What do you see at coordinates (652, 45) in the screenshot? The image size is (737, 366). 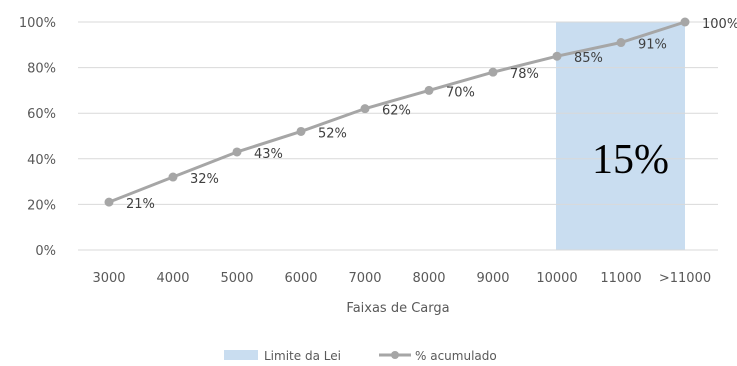 I see `data-label: 91%` at bounding box center [652, 45].